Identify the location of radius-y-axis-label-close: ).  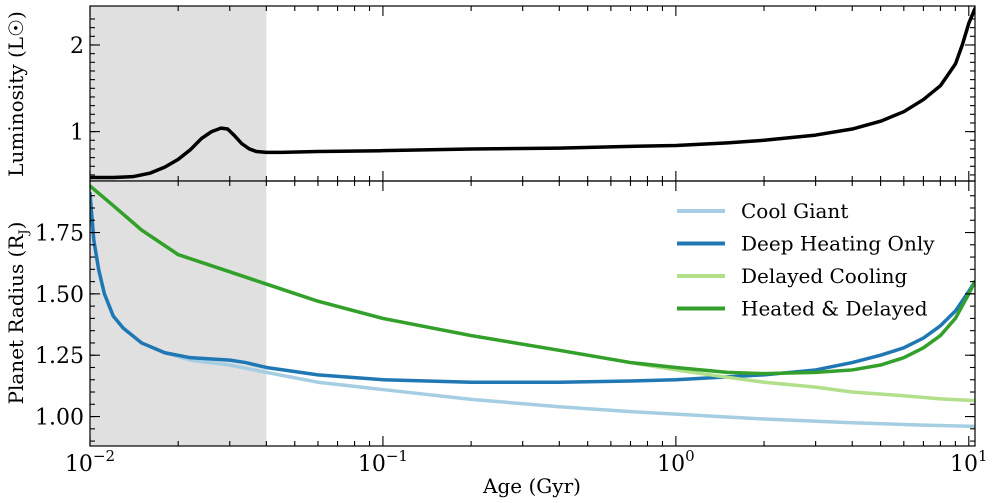
(16, 226).